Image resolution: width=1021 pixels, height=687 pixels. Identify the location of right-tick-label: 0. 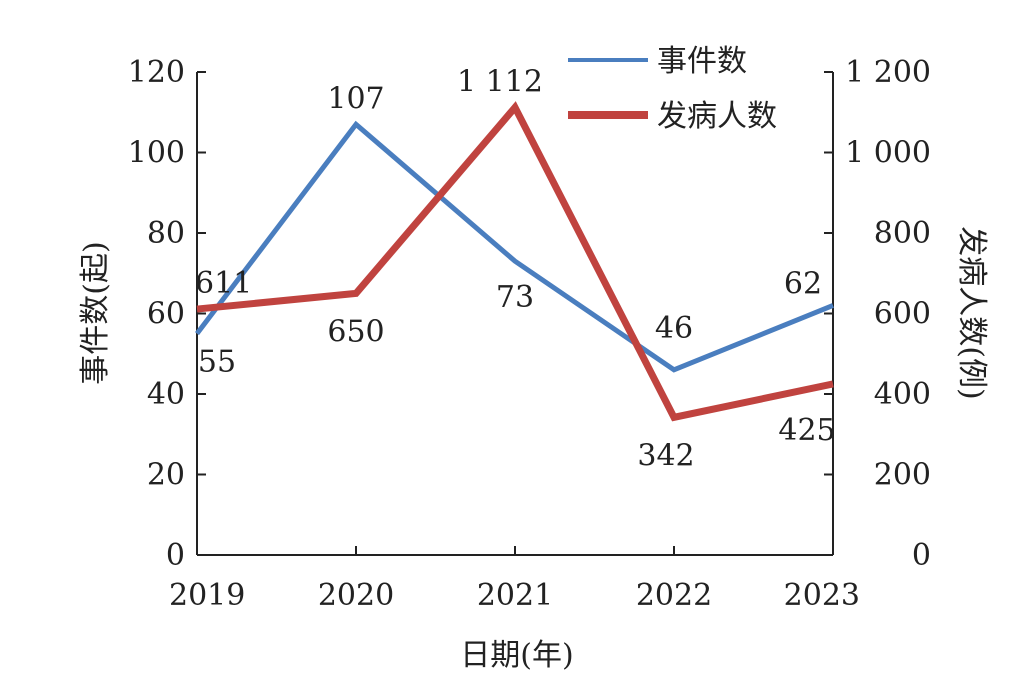
(921, 555).